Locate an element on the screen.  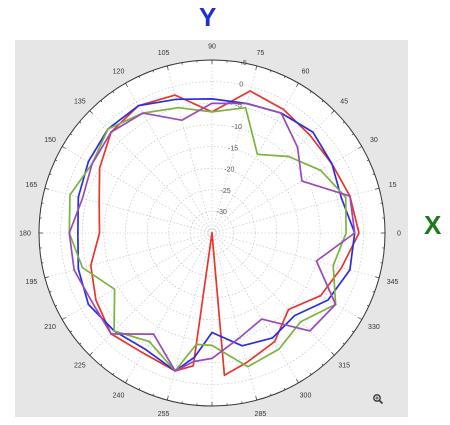
magnifier-zoom-icon is located at coordinates (378, 399).